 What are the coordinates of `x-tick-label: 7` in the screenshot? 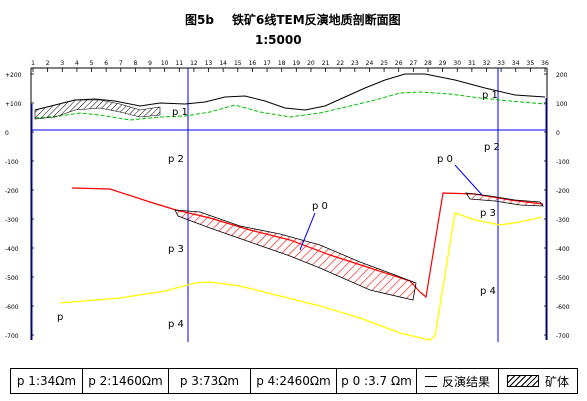 It's located at (121, 63).